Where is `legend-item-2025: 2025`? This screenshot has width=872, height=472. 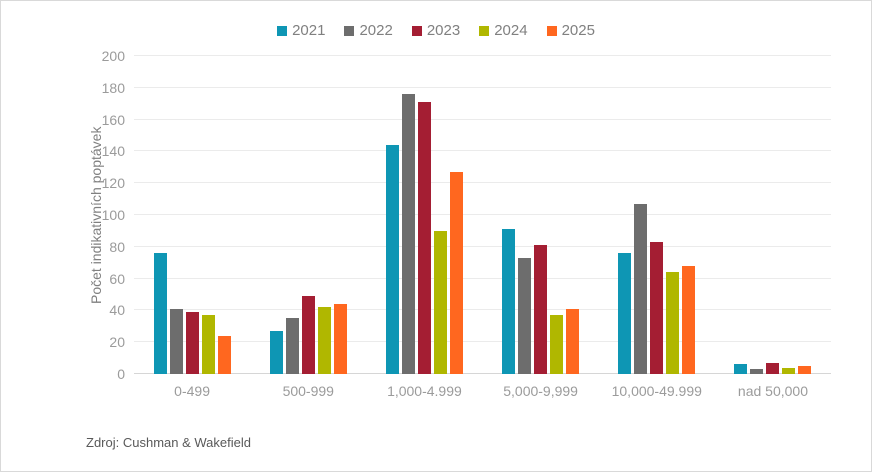 legend-item-2025: 2025 is located at coordinates (570, 30).